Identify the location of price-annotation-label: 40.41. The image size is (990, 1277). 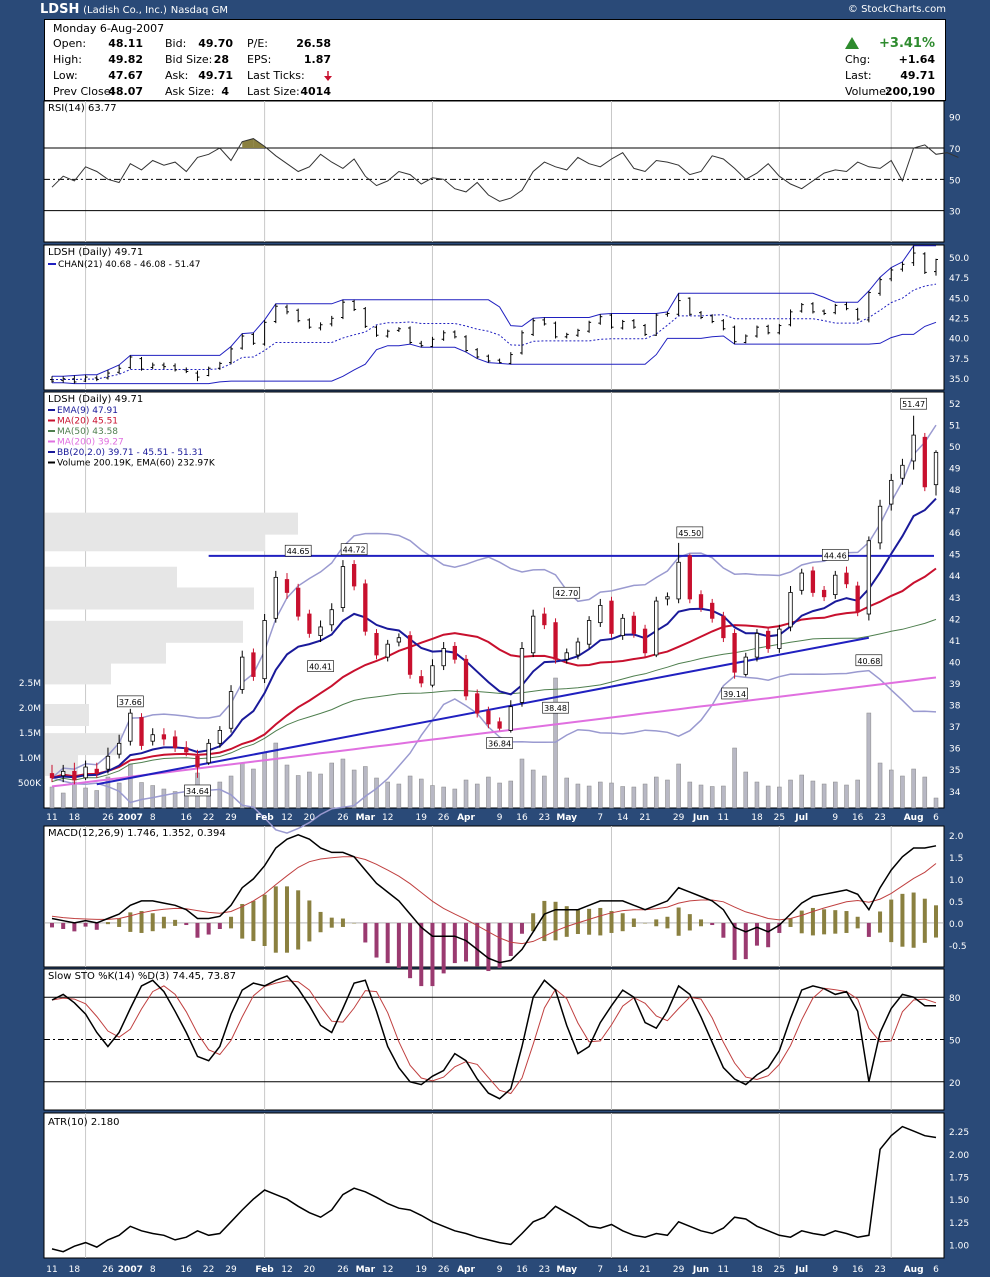
(320, 667).